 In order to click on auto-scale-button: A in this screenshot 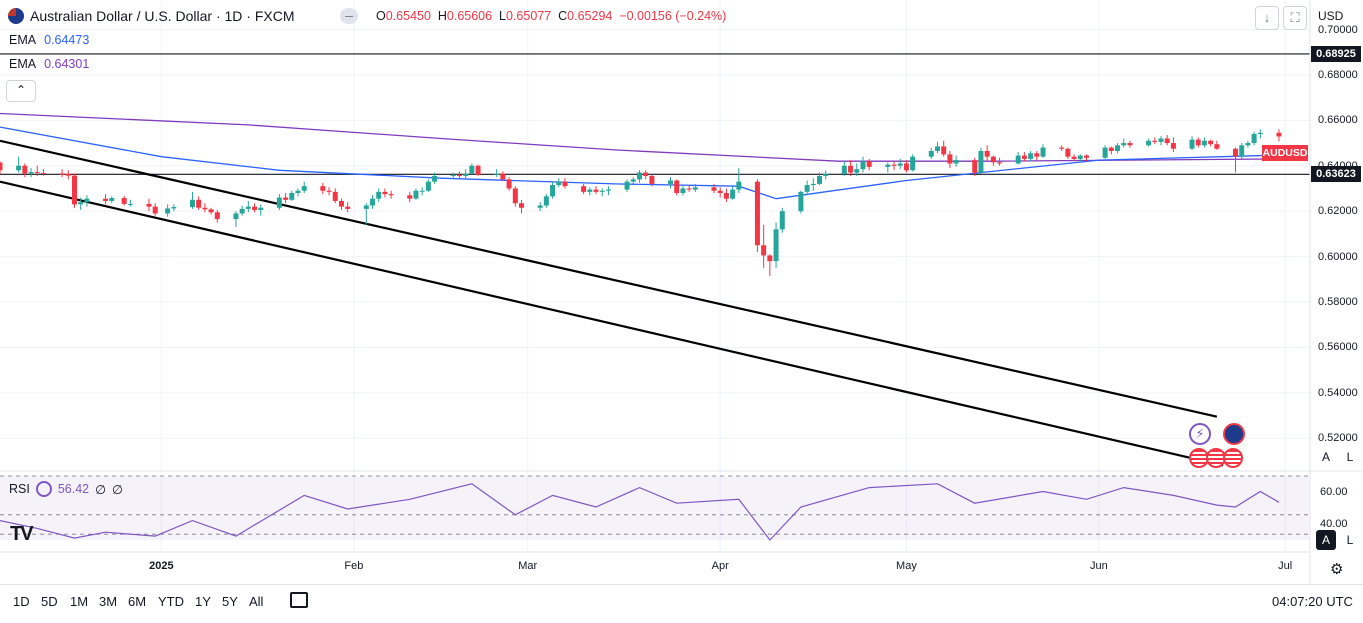, I will do `click(1325, 457)`.